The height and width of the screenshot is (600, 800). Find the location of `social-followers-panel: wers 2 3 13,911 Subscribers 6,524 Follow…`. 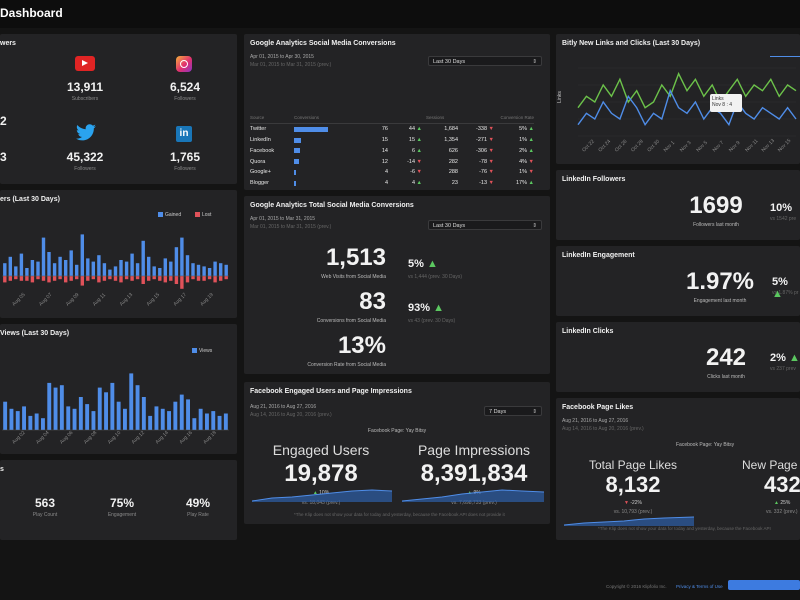

social-followers-panel: wers 2 3 13,911 Subscribers 6,524 Follow… is located at coordinates (118, 109).